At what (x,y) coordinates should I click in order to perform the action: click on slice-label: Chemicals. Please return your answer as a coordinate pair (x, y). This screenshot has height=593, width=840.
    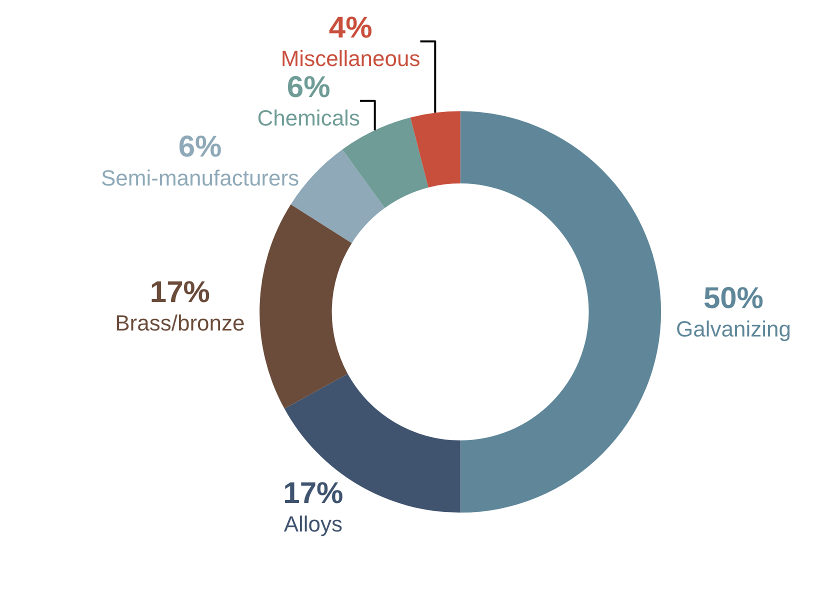
    Looking at the image, I should click on (308, 118).